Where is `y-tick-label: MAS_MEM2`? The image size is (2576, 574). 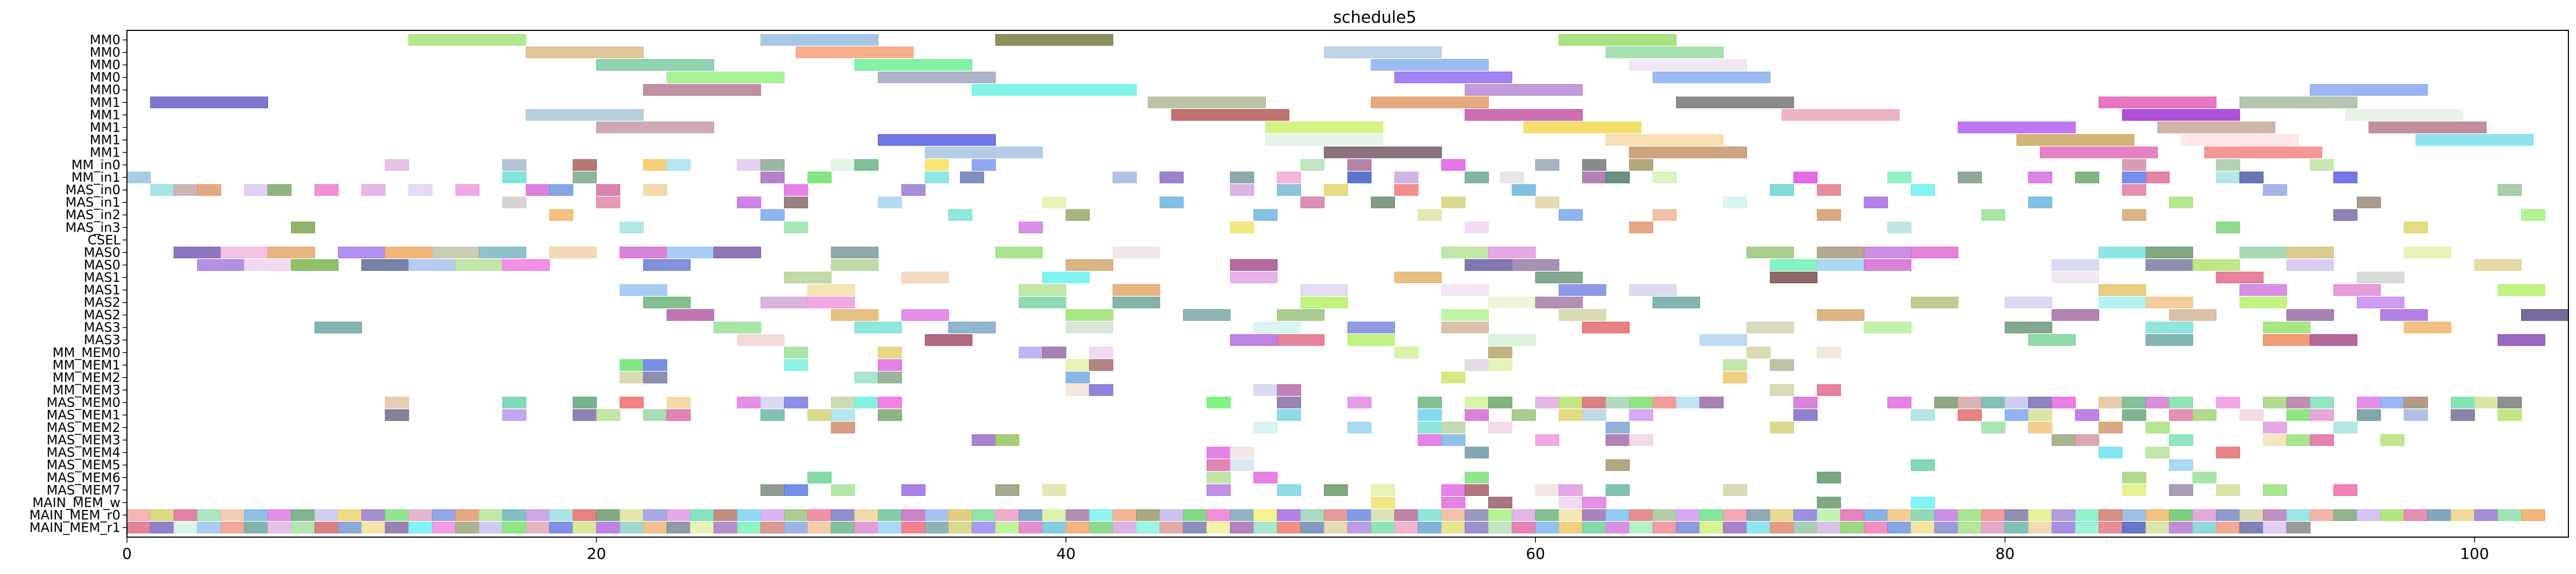 y-tick-label: MAS_MEM2 is located at coordinates (83, 427).